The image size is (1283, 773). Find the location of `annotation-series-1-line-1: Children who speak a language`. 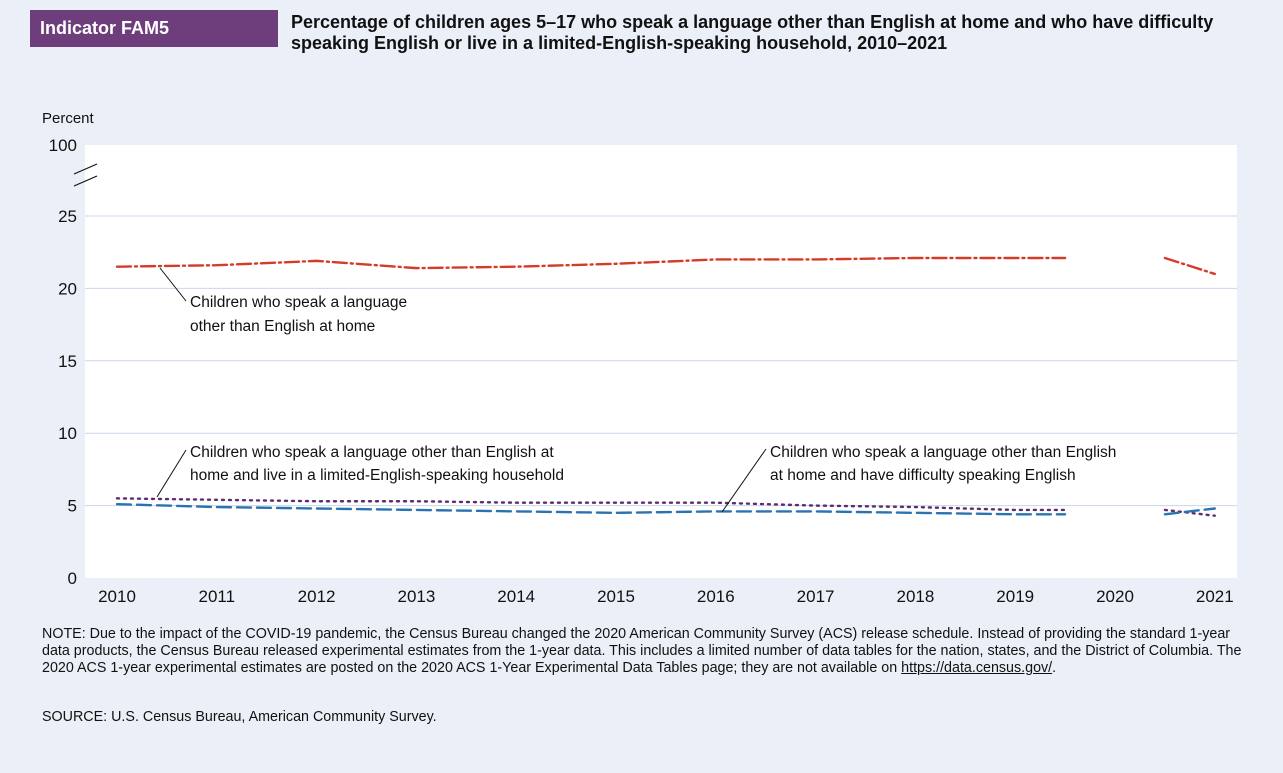

annotation-series-1-line-1: Children who speak a language is located at coordinates (298, 302).